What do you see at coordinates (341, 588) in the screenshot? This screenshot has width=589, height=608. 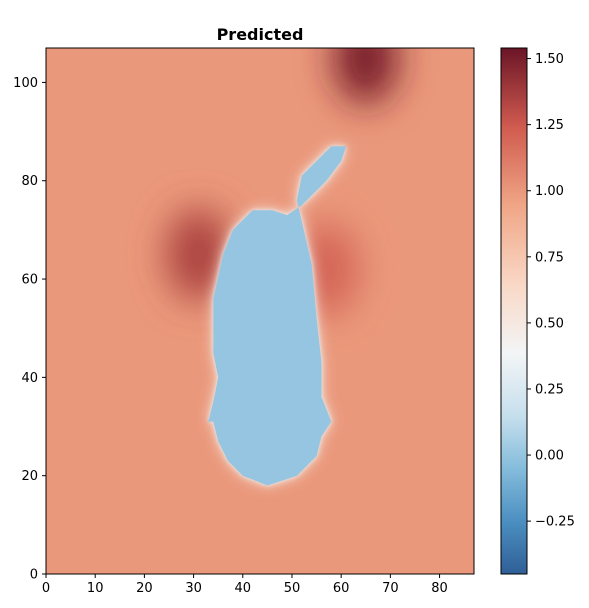 I see `x-tick-label: 60` at bounding box center [341, 588].